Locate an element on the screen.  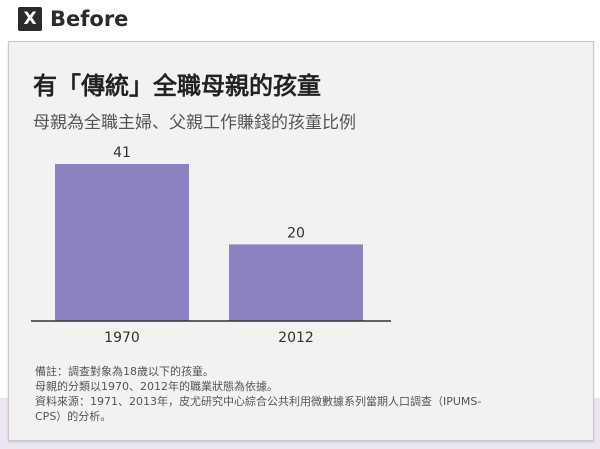
note-line: 母親的分類以1970、2012年的職業狀態為依據。 is located at coordinates (156, 386).